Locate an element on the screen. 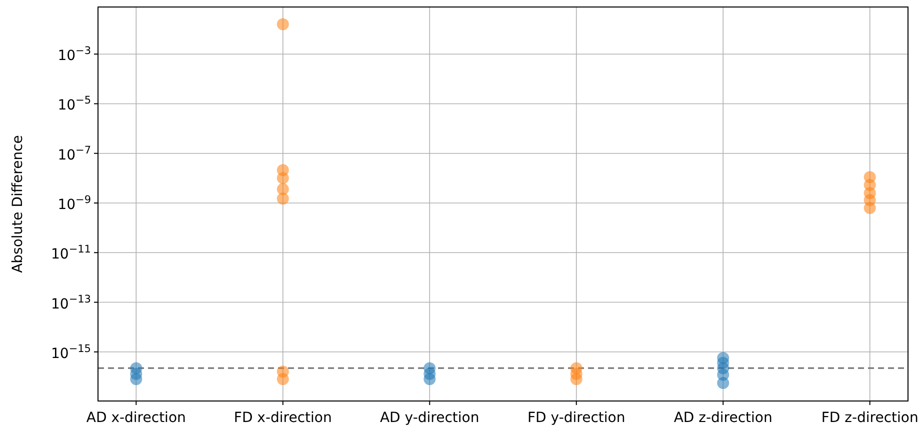 This screenshot has width=920, height=434. y-tick-label: 10$^{−5}$ is located at coordinates (74, 104).